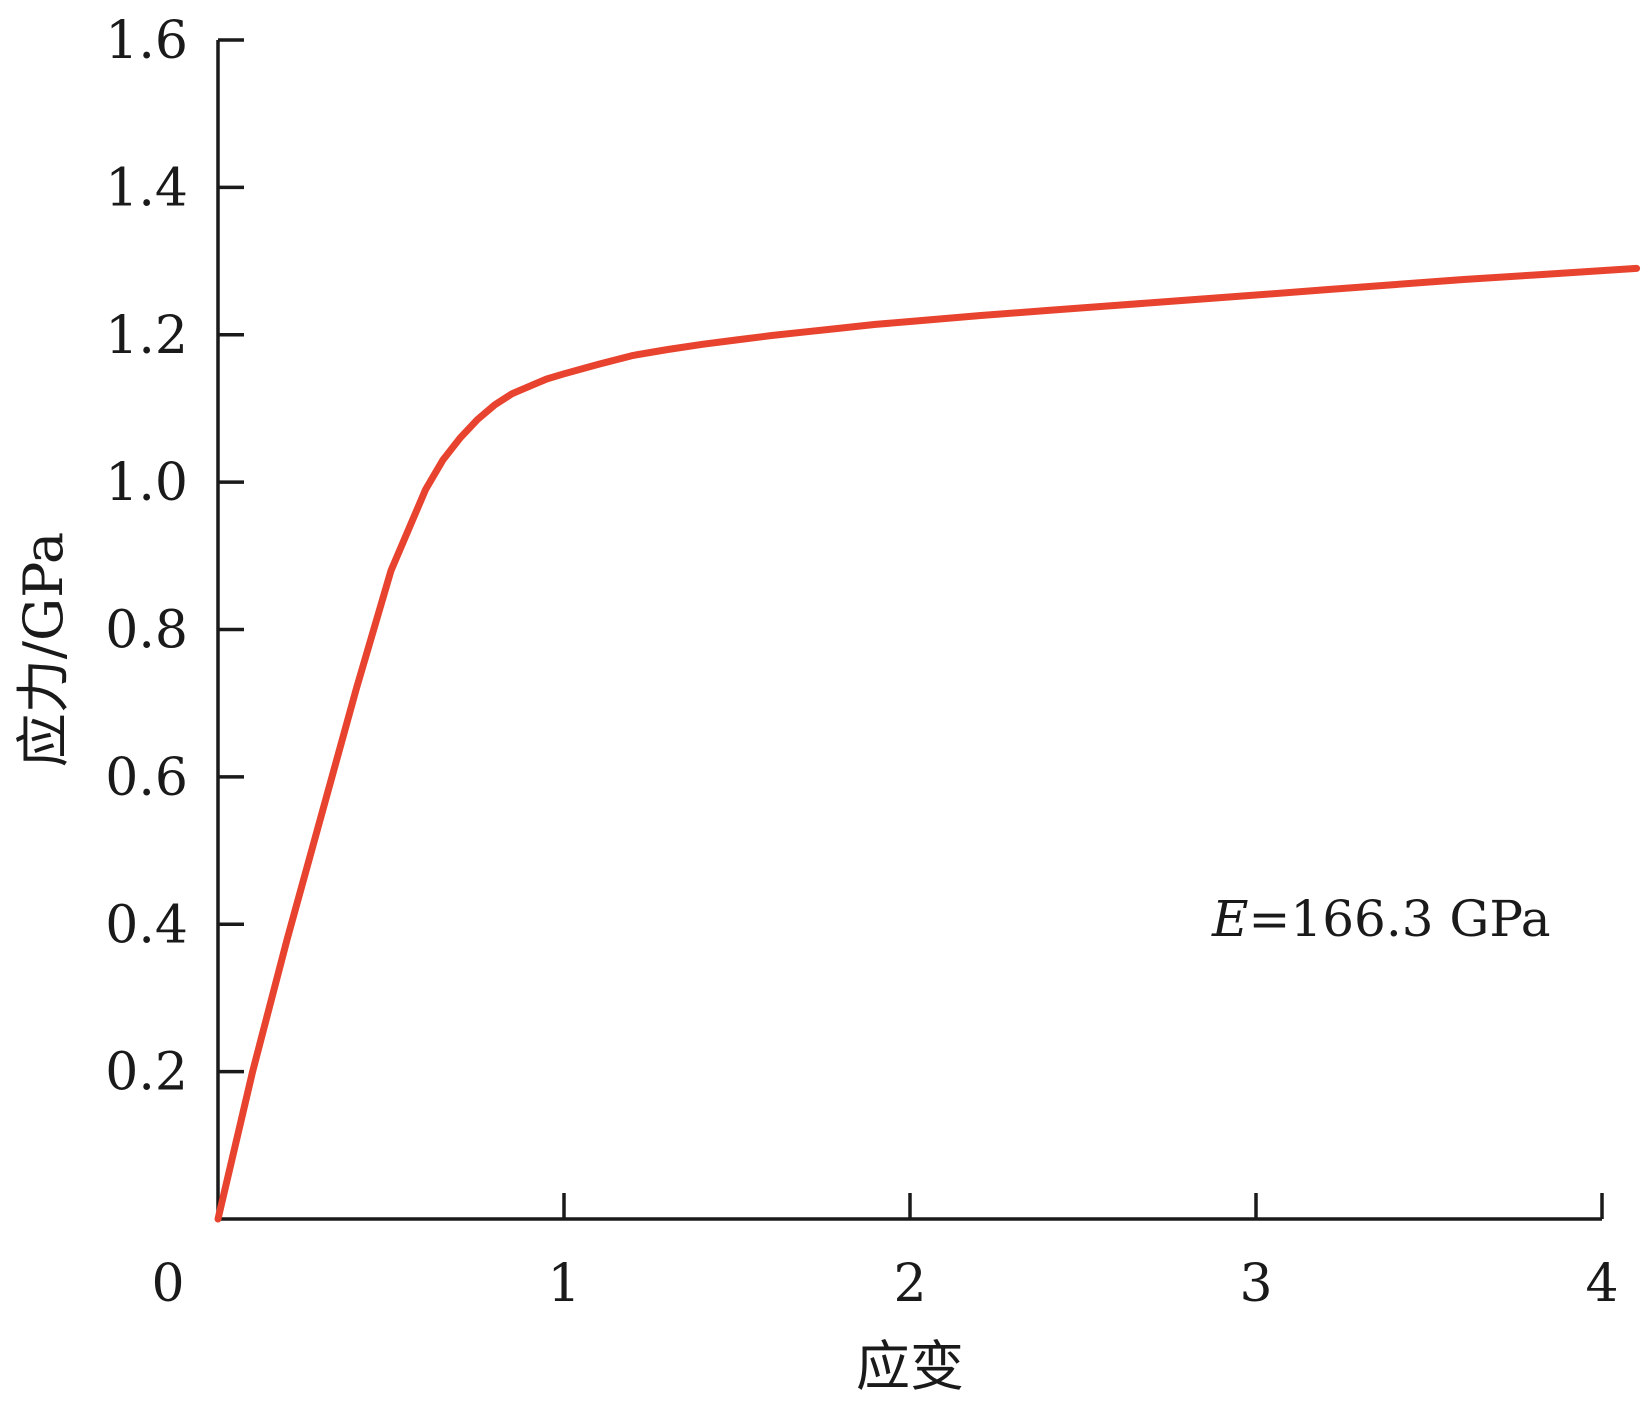  What do you see at coordinates (885, 1253) in the screenshot?
I see `x-axis-ticks: 0 1 2 3 4` at bounding box center [885, 1253].